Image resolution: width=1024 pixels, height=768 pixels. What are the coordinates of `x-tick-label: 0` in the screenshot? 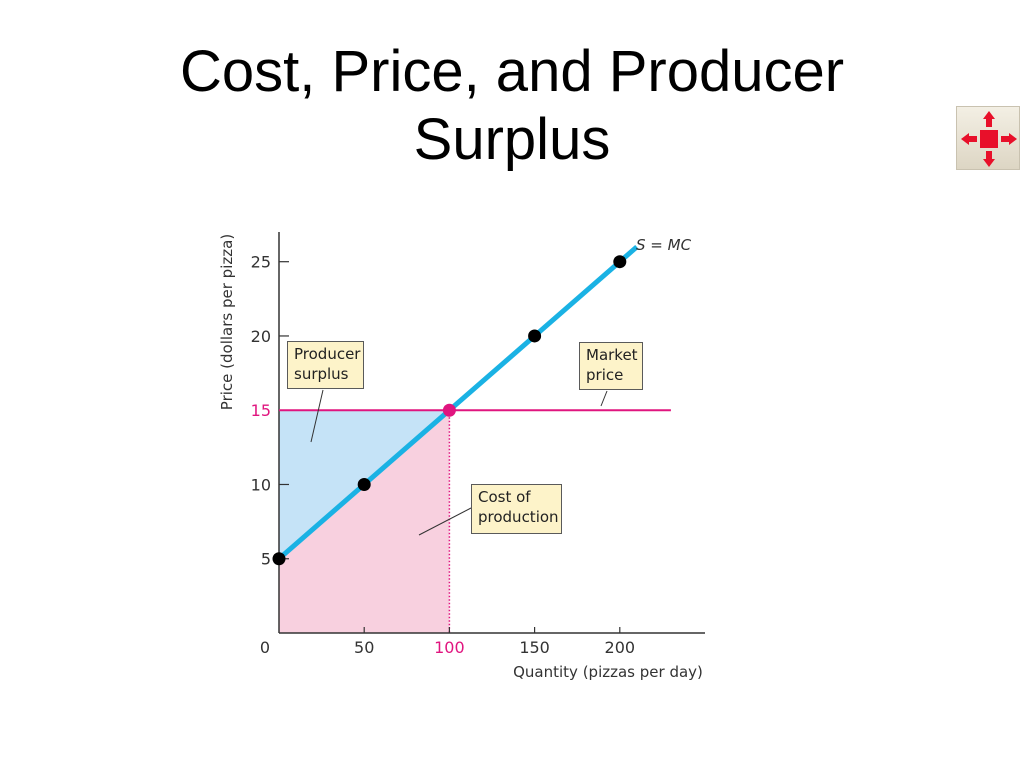 It's located at (265, 647).